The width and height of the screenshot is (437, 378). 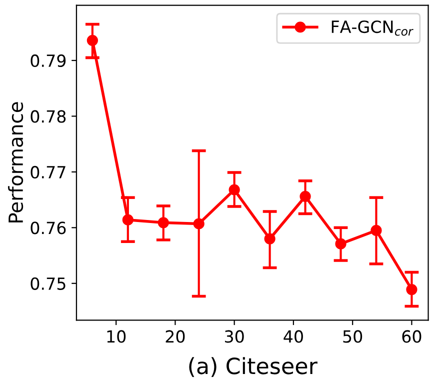 I want to click on x-tick-label: 50, so click(x=352, y=336).